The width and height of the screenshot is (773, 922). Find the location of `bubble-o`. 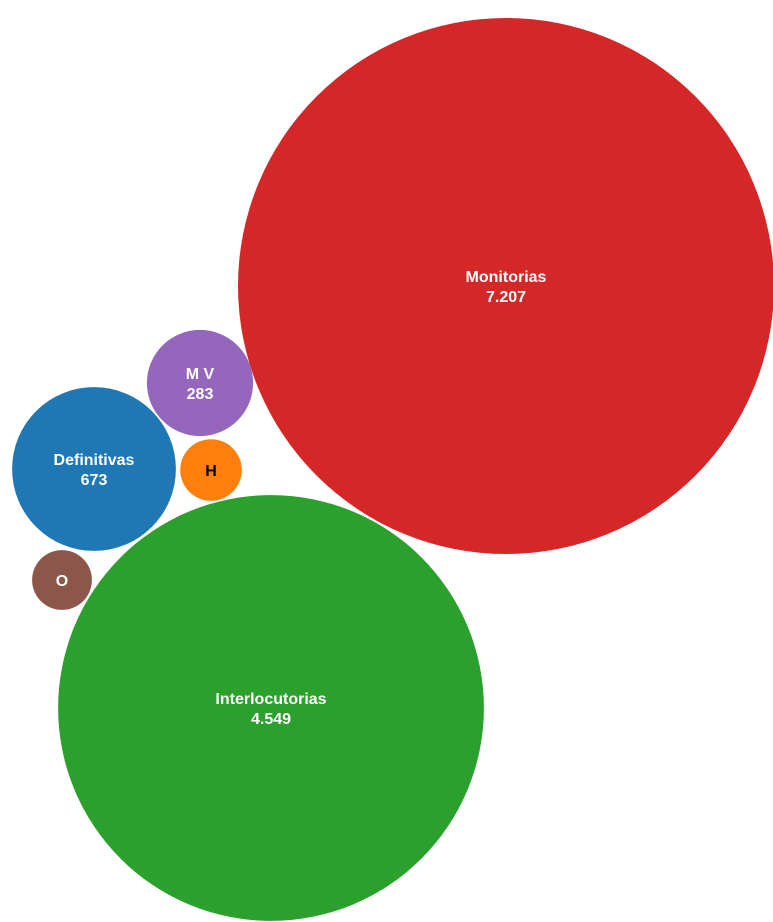

bubble-o is located at coordinates (62, 580).